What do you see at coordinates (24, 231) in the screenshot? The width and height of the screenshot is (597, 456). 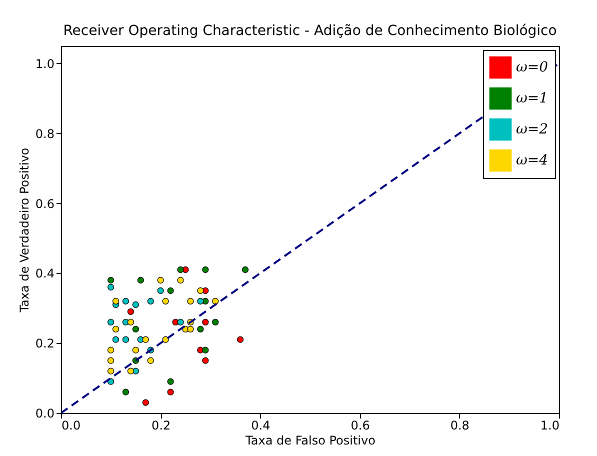 I see `y-axis-title: Taxa de Verdadeiro Positivo` at bounding box center [24, 231].